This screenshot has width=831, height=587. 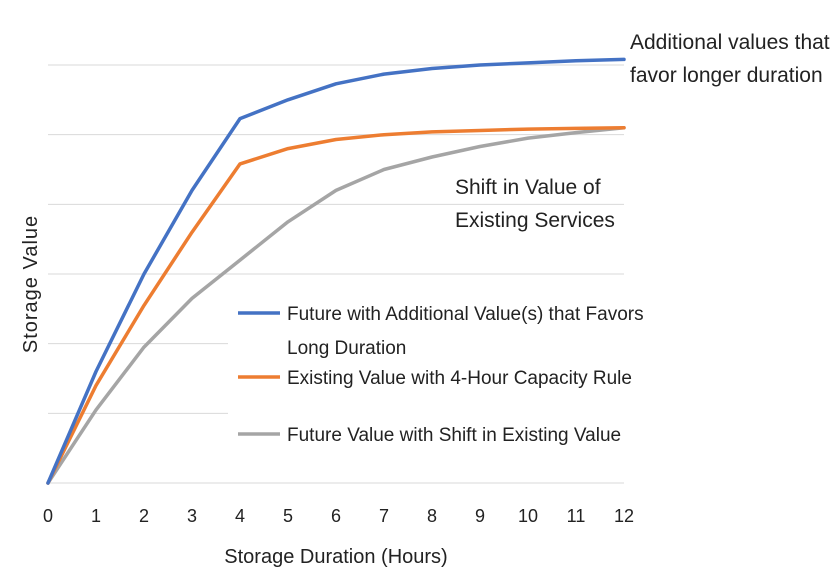 What do you see at coordinates (535, 204) in the screenshot?
I see `annotation-shift-in-value: Shift in Value of Existing Services` at bounding box center [535, 204].